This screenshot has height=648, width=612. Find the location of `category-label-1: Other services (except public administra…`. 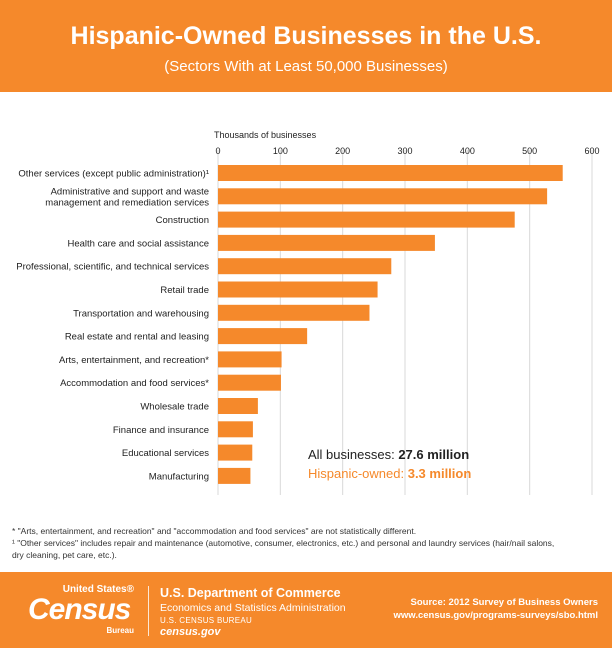

category-label-1: Other services (except public administra… is located at coordinates (113, 174).